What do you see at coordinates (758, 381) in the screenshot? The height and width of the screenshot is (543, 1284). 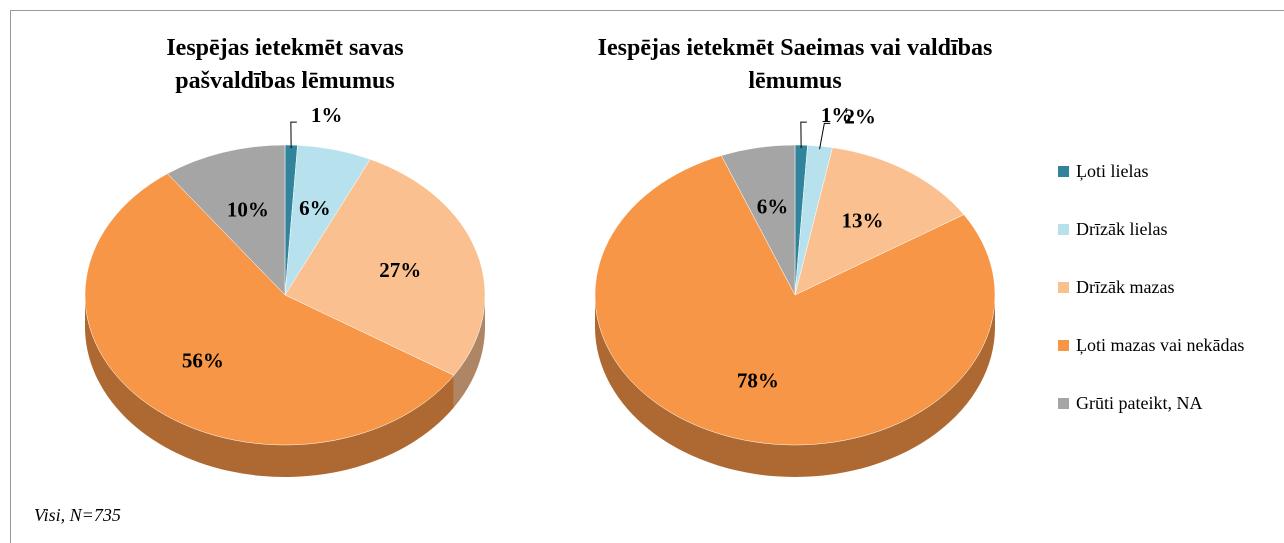 I see `data-label: 78%` at bounding box center [758, 381].